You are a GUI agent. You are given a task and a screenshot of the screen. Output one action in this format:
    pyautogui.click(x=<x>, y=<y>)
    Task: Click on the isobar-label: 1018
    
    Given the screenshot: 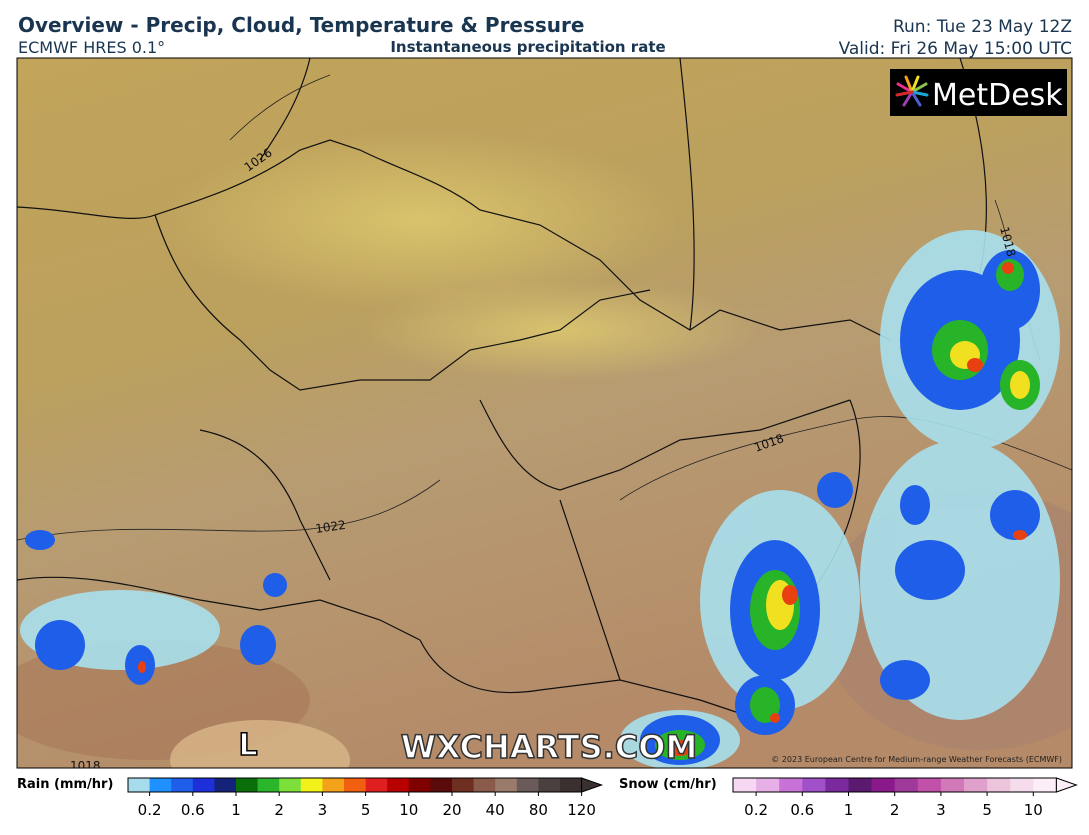 What is the action you would take?
    pyautogui.click(x=85, y=766)
    